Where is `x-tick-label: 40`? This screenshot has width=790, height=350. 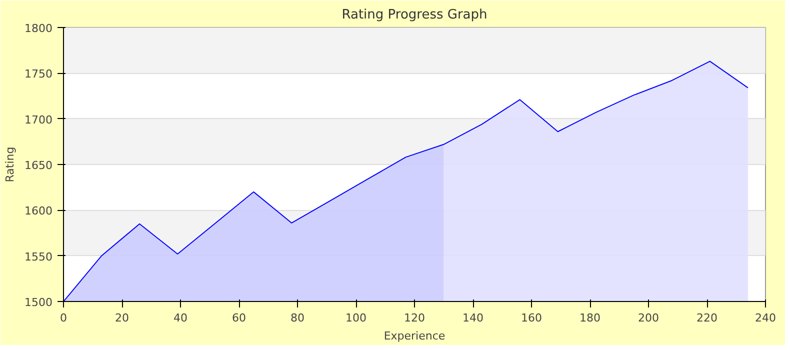
x-tick-label: 40 is located at coordinates (181, 318).